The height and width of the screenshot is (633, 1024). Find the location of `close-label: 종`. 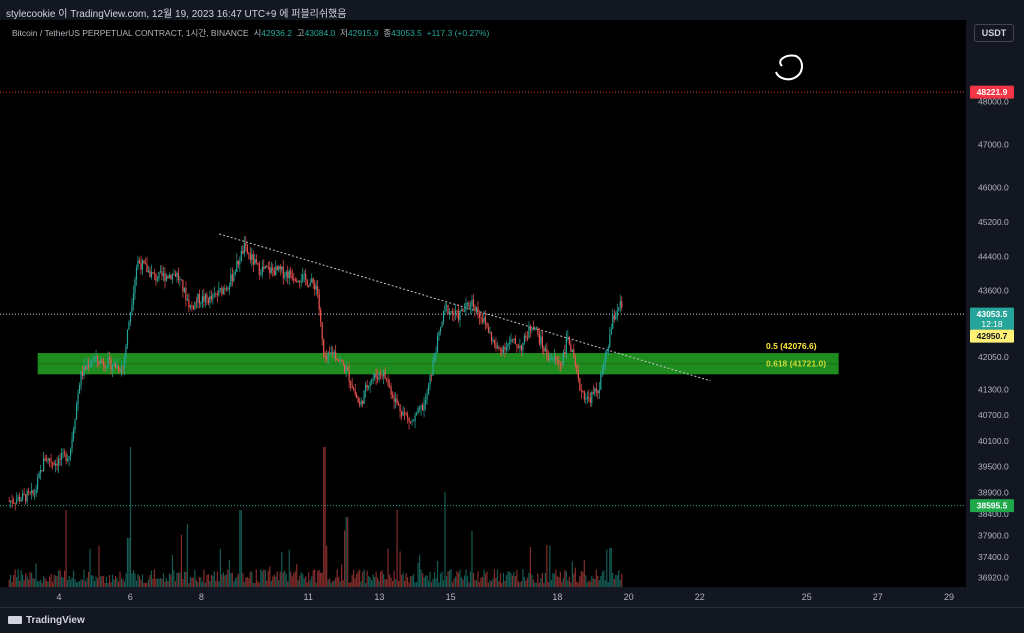

close-label: 종 is located at coordinates (387, 33).